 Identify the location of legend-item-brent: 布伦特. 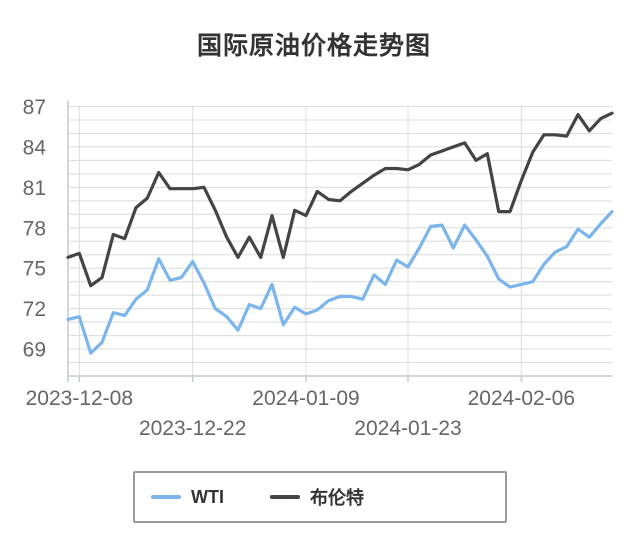
(317, 497).